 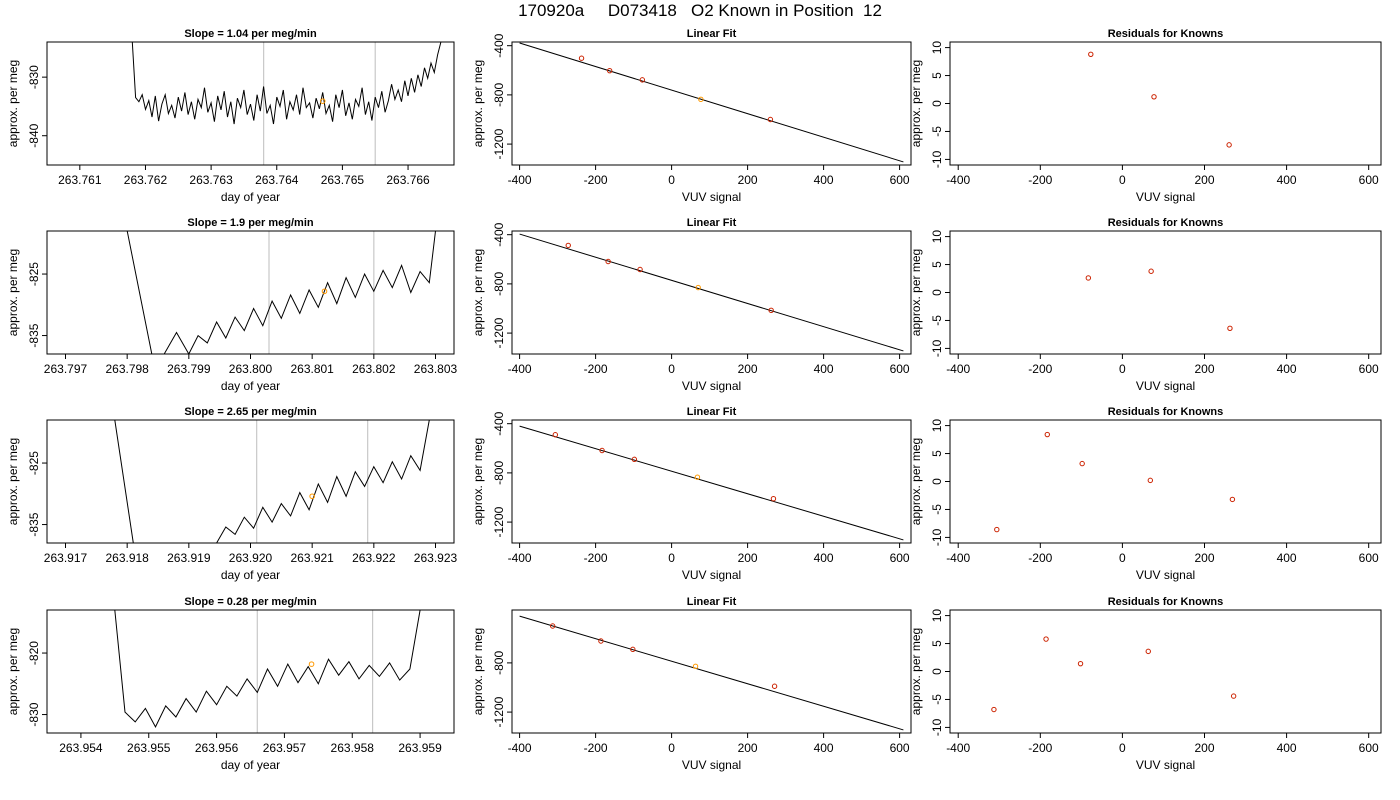 What do you see at coordinates (436, 558) in the screenshot?
I see `x-tick-label: 263.923` at bounding box center [436, 558].